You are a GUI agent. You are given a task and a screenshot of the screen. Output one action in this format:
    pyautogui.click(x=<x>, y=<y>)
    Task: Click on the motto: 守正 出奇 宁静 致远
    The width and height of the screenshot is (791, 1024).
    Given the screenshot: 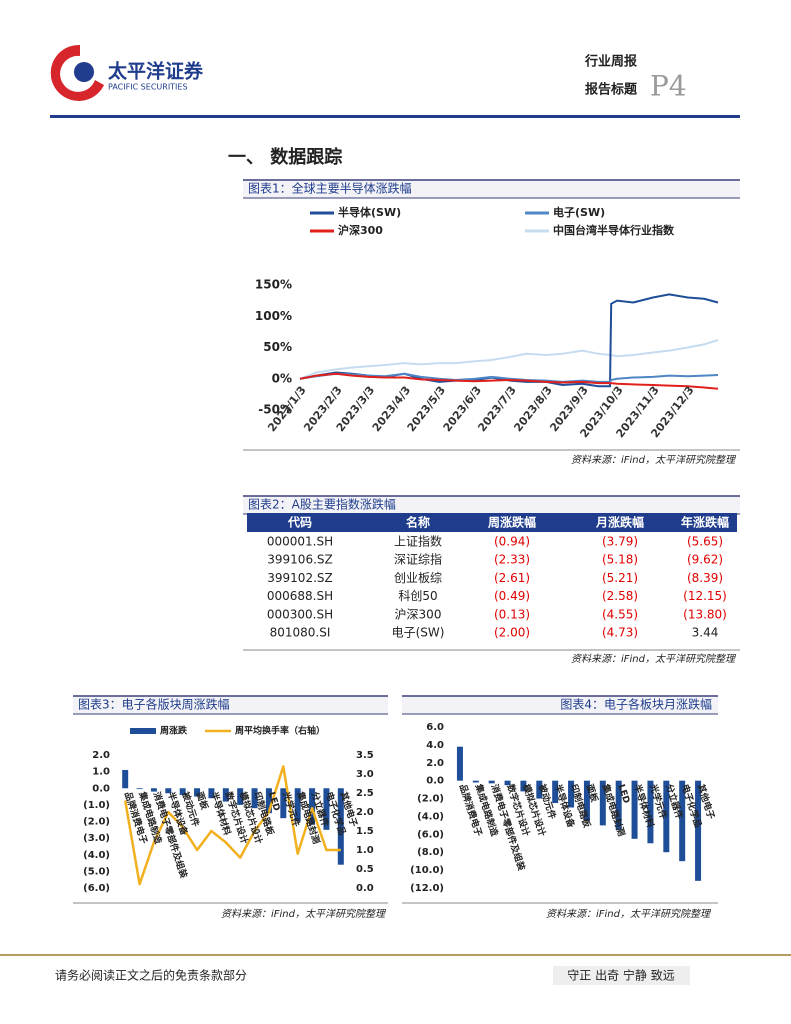 What is the action you would take?
    pyautogui.click(x=620, y=975)
    